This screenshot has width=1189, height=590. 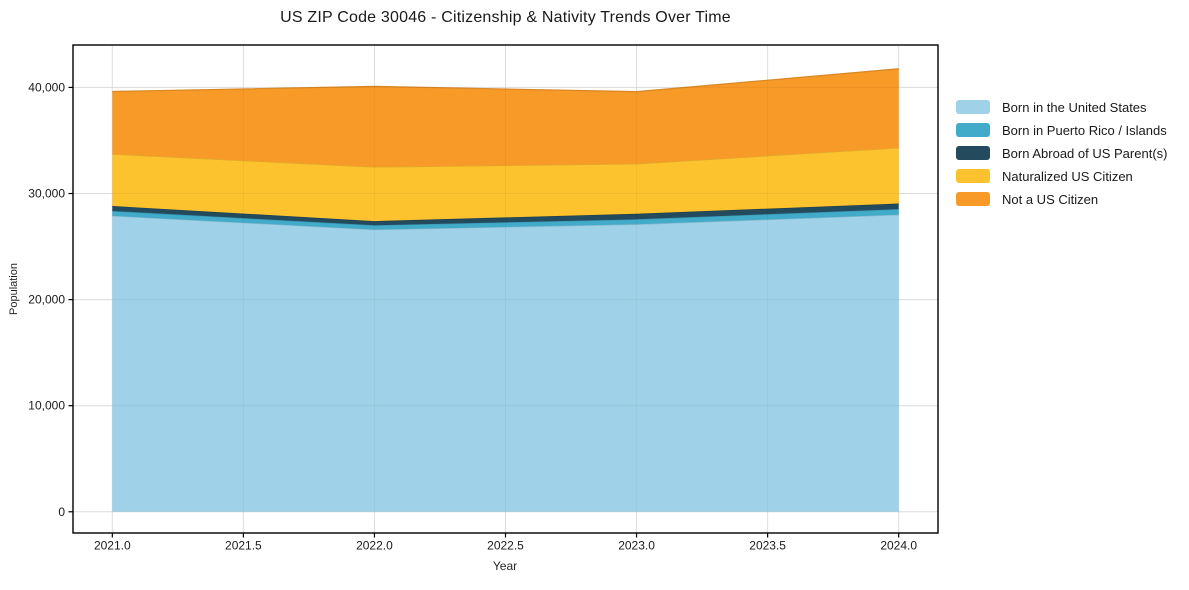 What do you see at coordinates (505, 566) in the screenshot?
I see `x-axis-label: Year` at bounding box center [505, 566].